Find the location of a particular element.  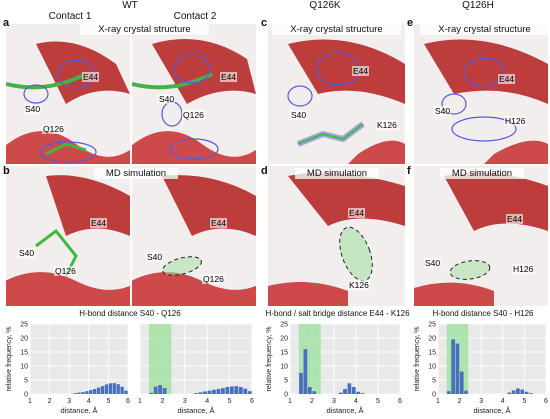

histogram-wt-contact2: 1 2 3 4 5 6 distance, Å is located at coordinates (196, 369).